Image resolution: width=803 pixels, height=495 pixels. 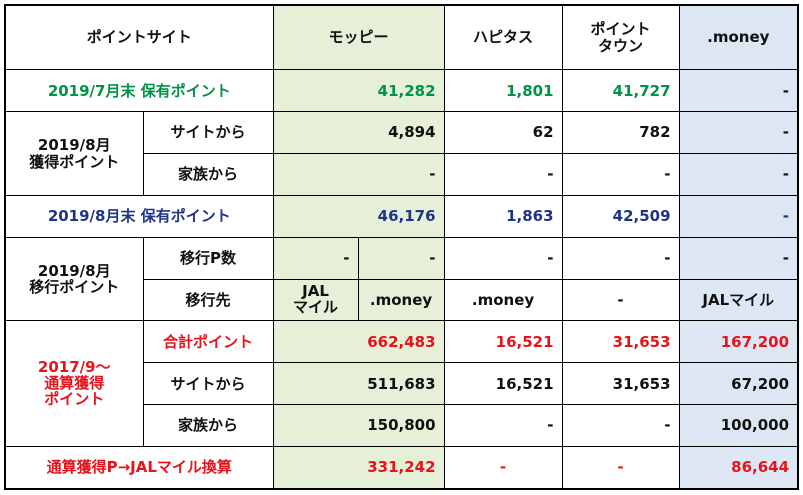 I want to click on header-pointtown: ポイント タウン, so click(x=620, y=37).